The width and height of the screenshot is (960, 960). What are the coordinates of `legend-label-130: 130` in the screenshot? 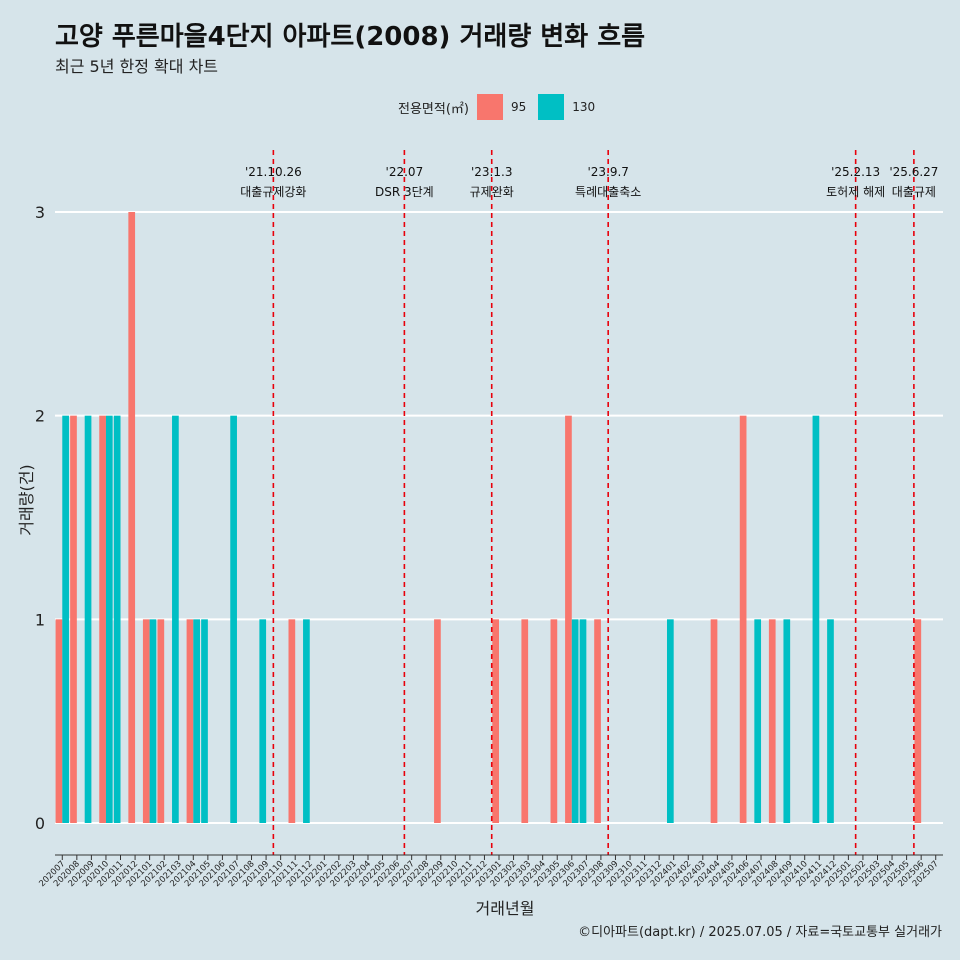 It's located at (584, 107).